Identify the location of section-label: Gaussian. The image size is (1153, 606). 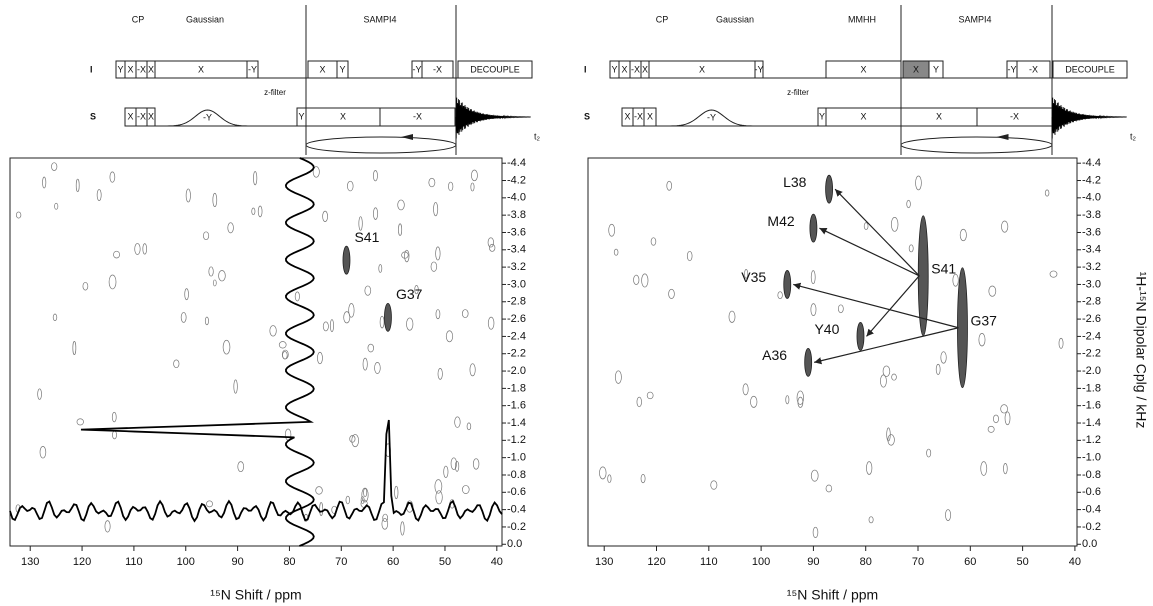
(735, 19).